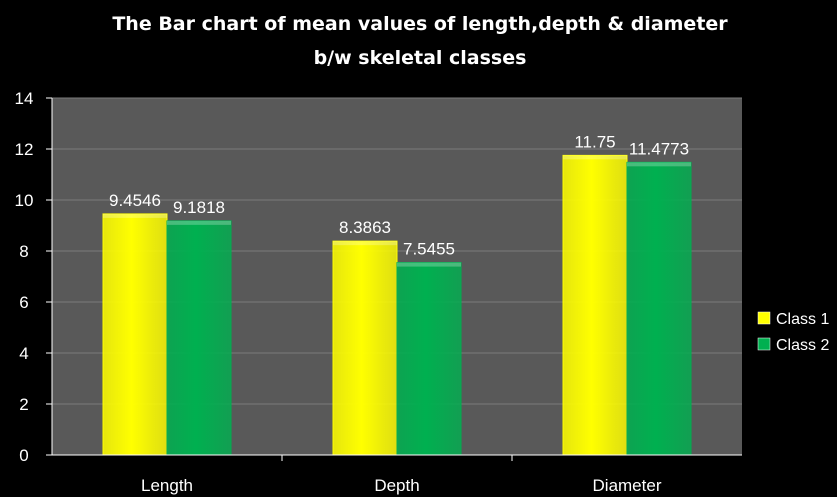  What do you see at coordinates (135, 200) in the screenshot?
I see `data-label: 9.4546` at bounding box center [135, 200].